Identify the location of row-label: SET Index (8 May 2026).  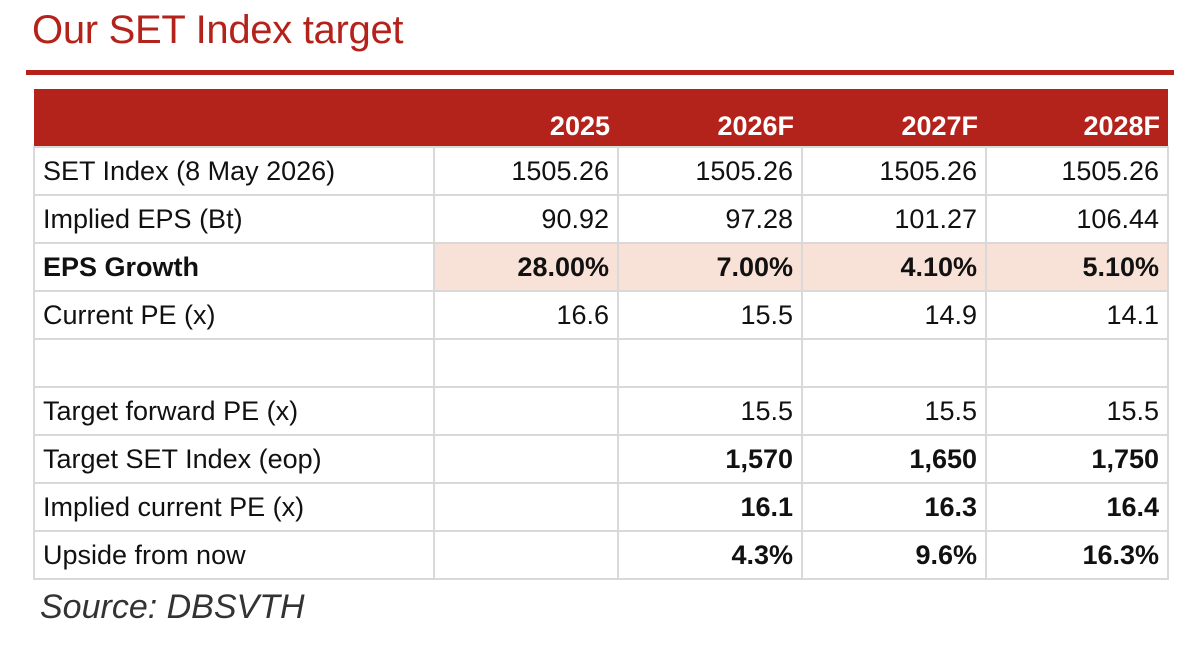
(234, 171).